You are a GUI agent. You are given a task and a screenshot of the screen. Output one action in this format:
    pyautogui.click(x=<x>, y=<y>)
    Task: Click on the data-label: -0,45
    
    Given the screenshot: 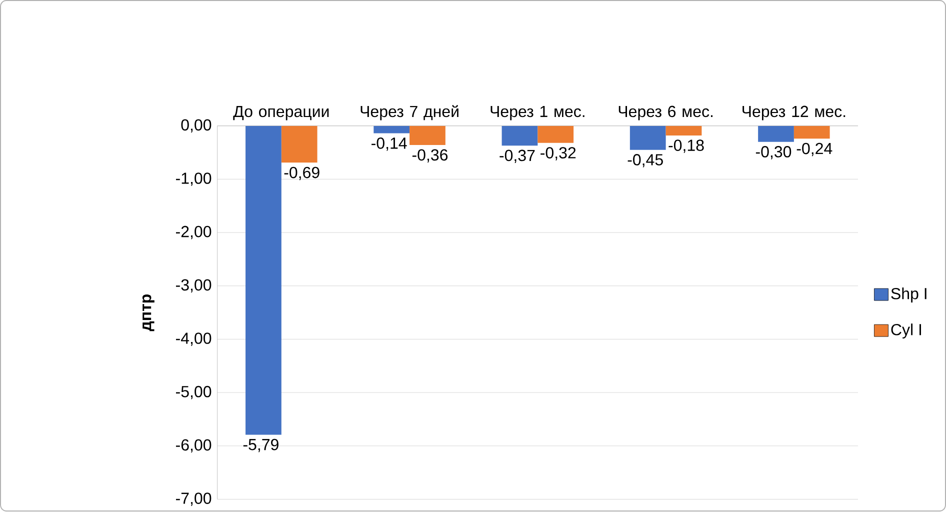 What is the action you would take?
    pyautogui.click(x=645, y=161)
    